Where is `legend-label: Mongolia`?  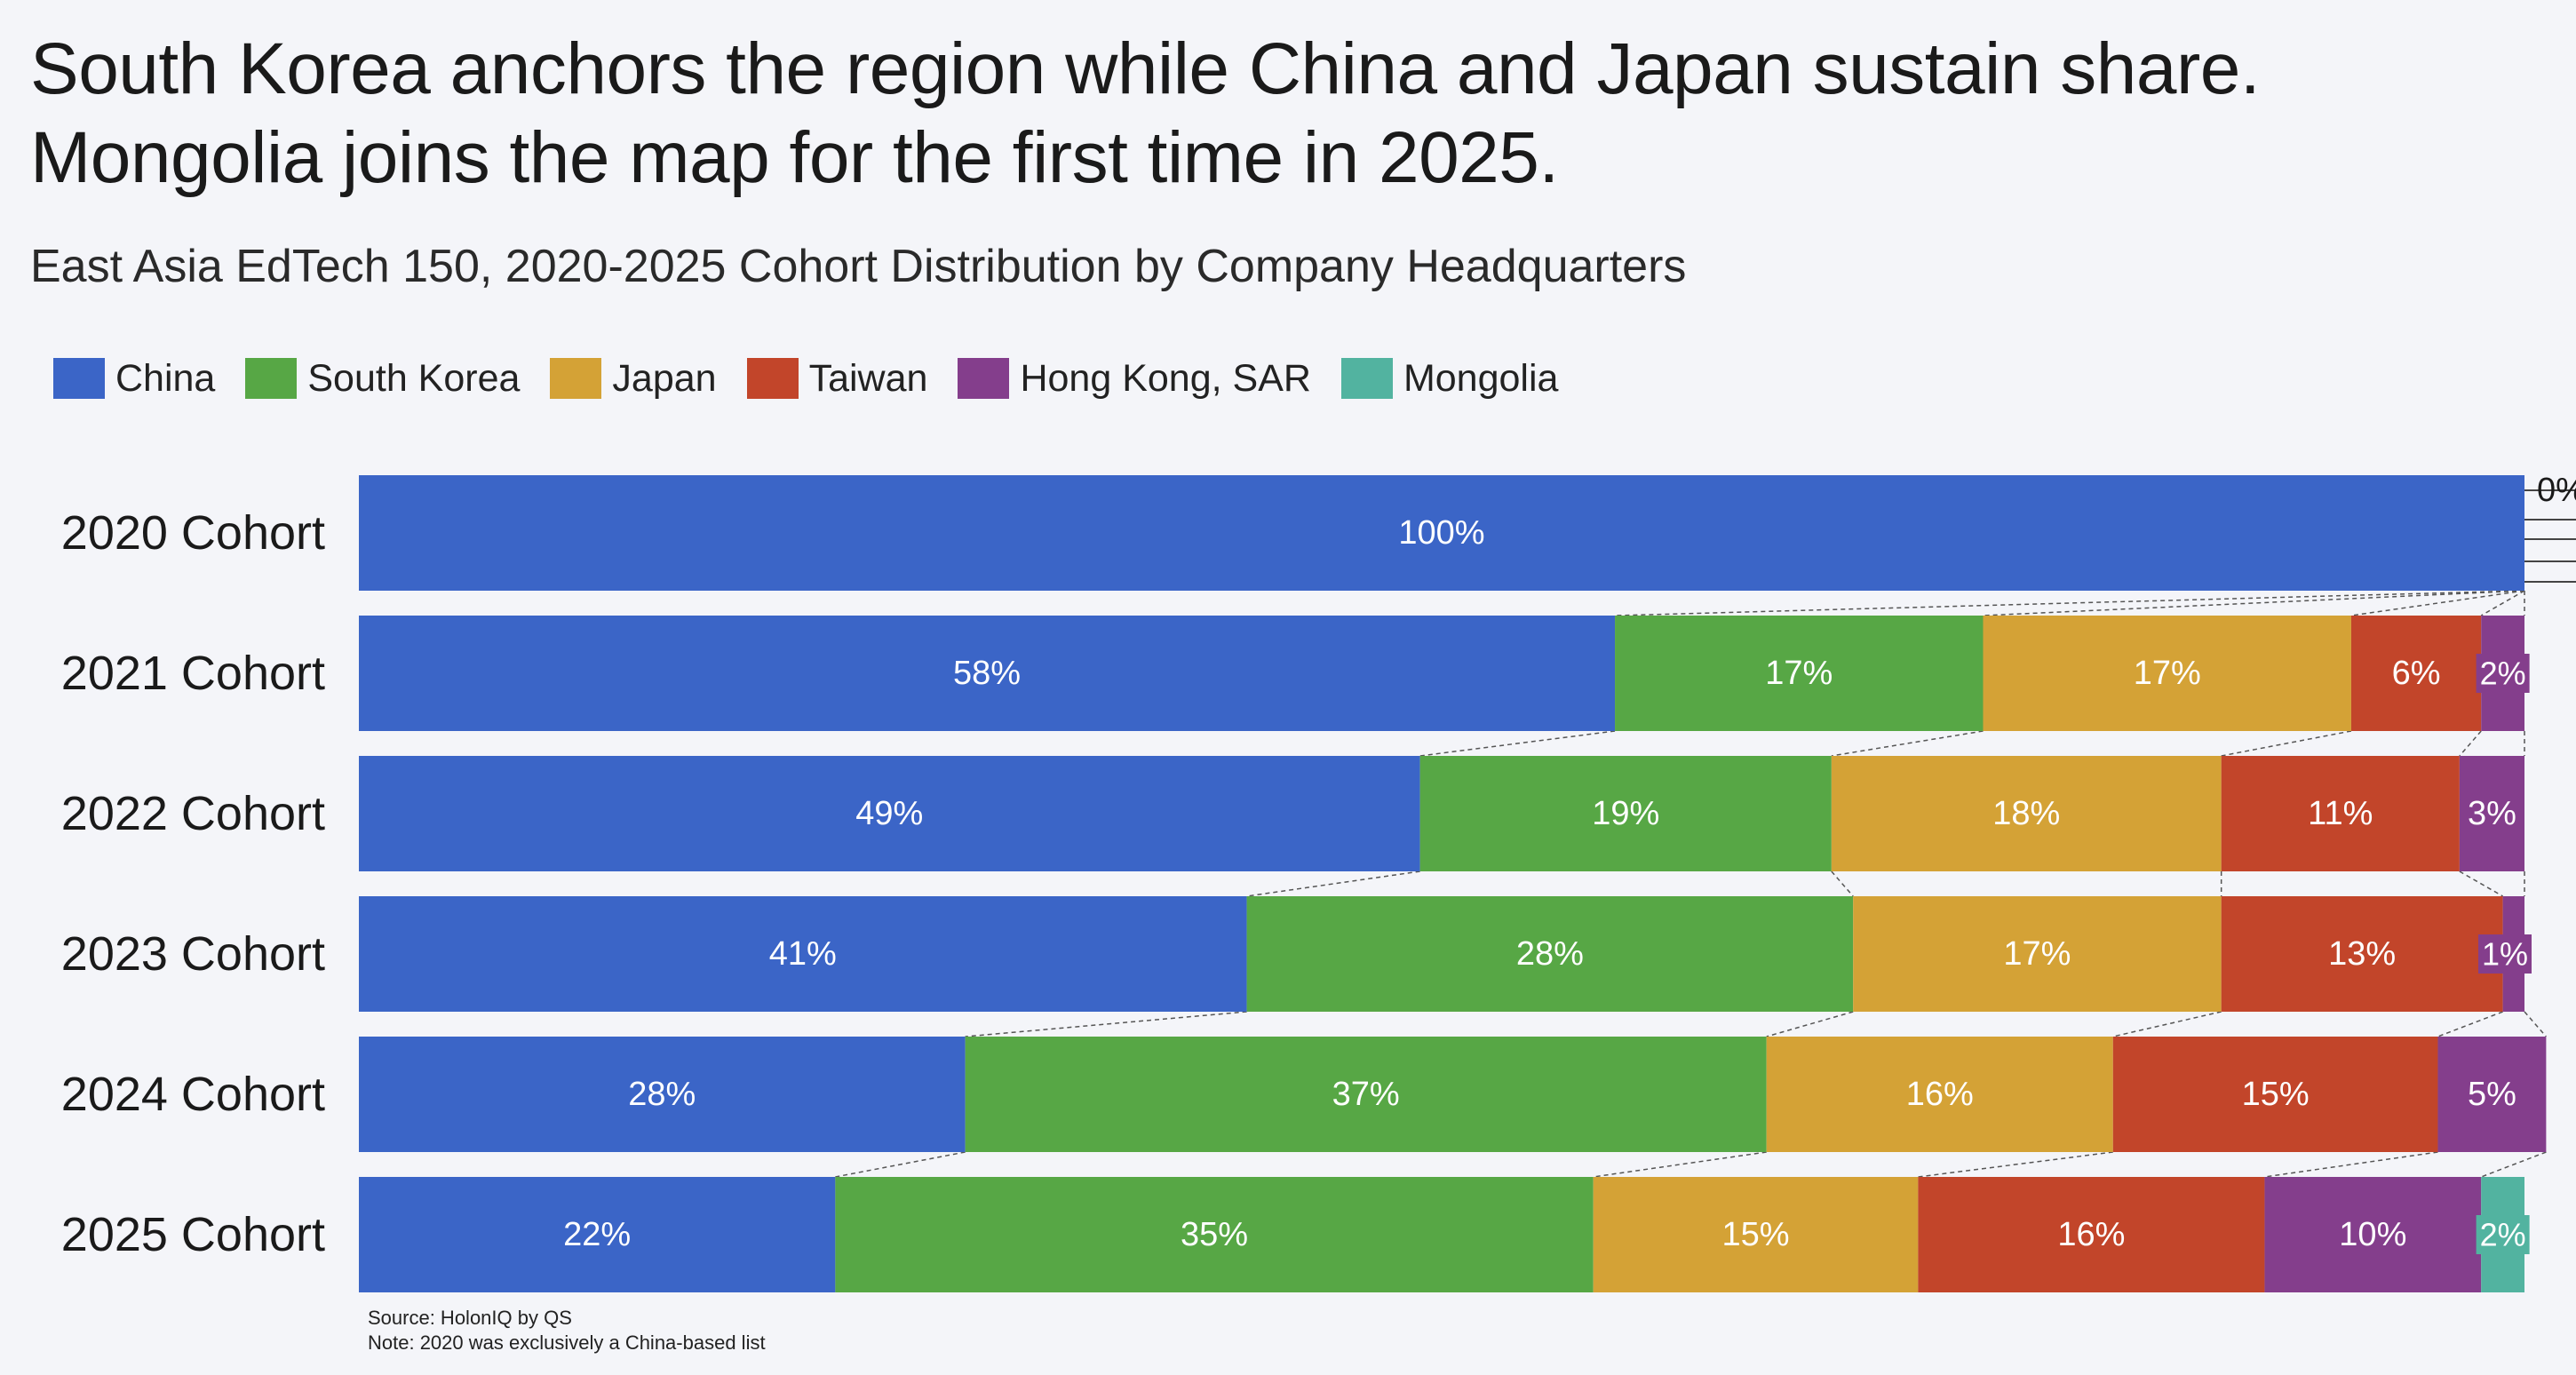 legend-label: Mongolia is located at coordinates (1481, 378).